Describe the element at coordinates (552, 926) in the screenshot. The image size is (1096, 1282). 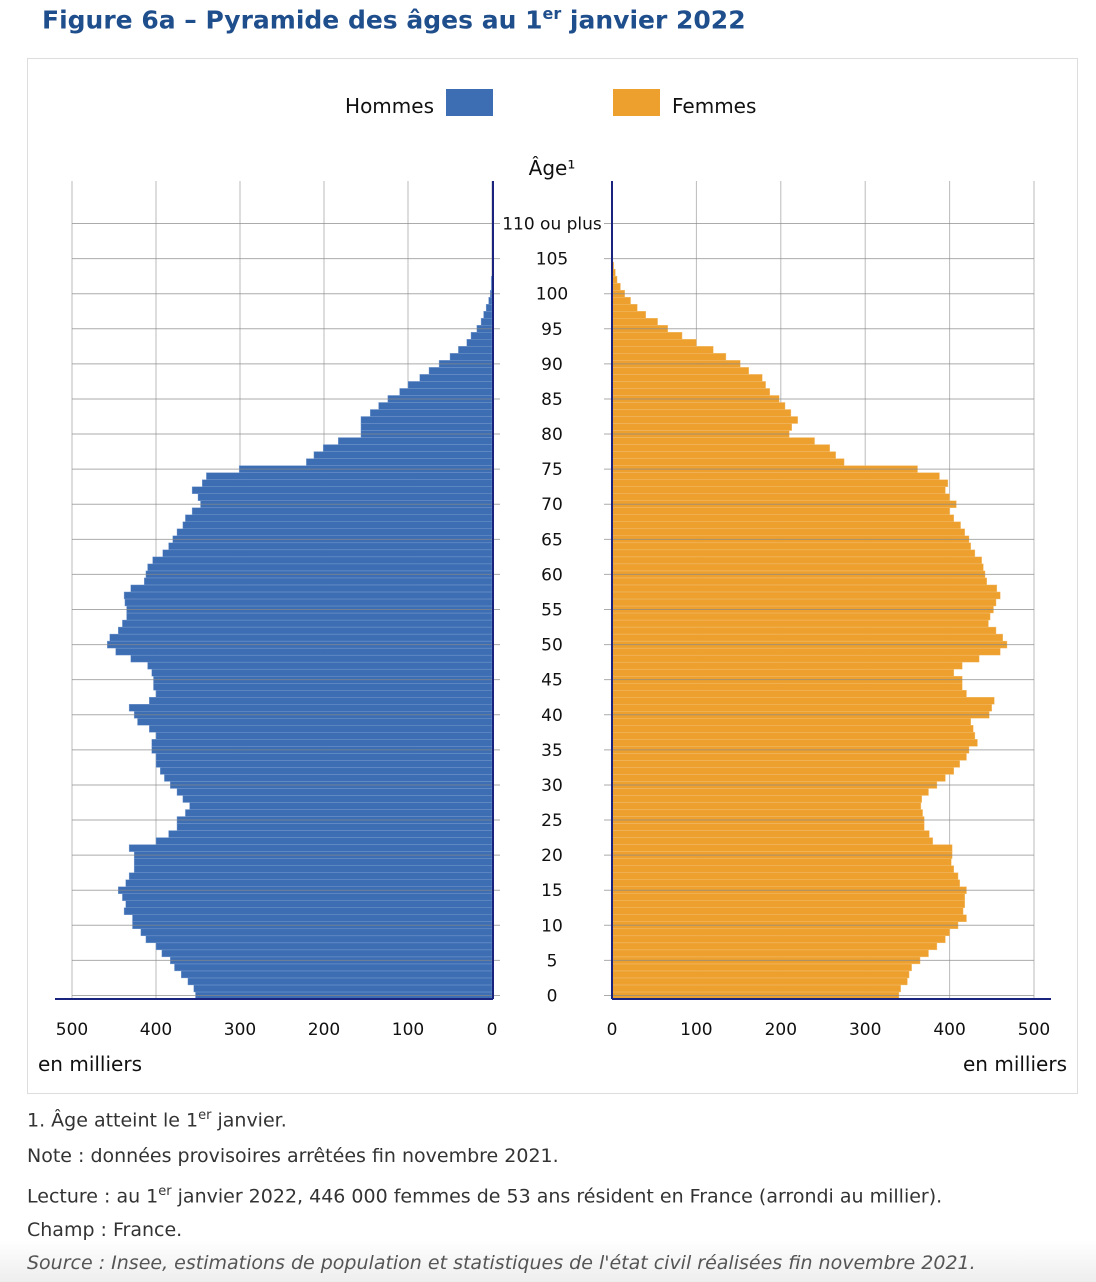
I see `age-tick-label: 10` at that location.